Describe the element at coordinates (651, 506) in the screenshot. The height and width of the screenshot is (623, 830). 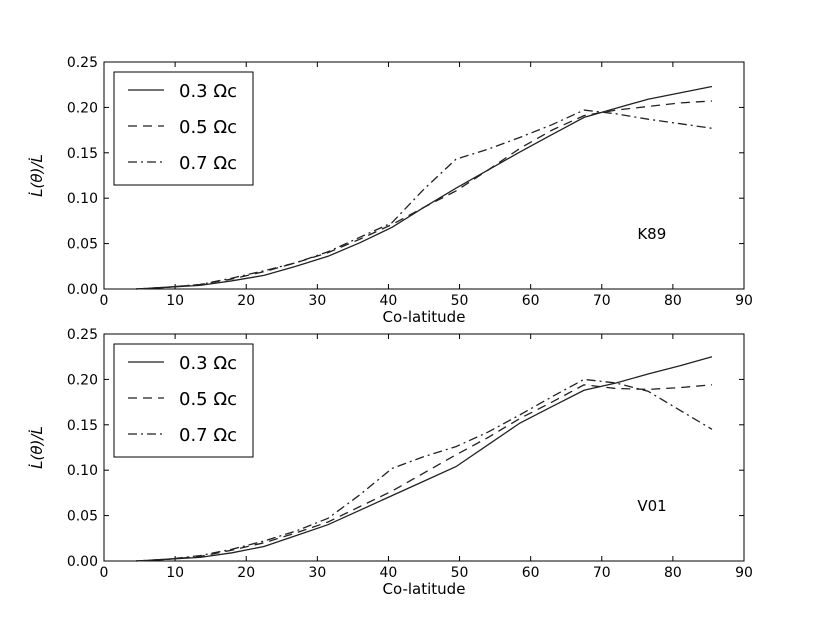
I see `panel-annotation: V01` at that location.